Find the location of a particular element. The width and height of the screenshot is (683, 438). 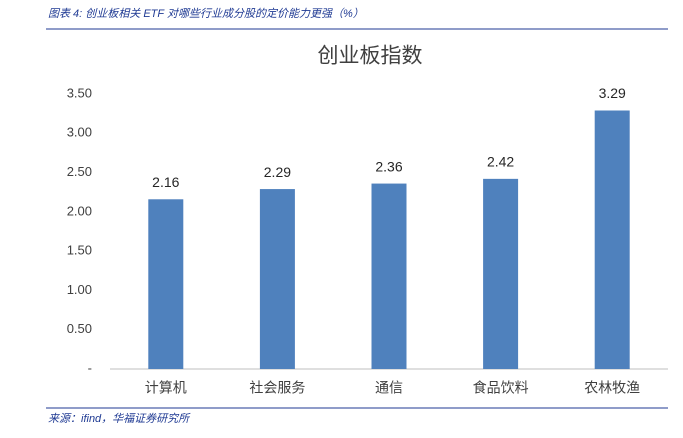

y-tick-label: 1.50 is located at coordinates (79, 250).